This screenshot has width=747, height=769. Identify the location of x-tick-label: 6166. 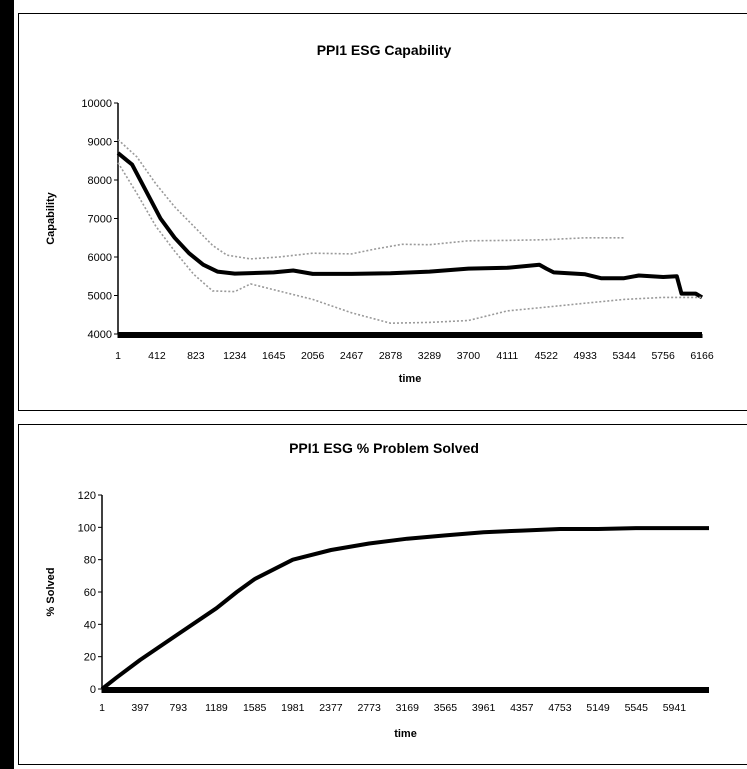
(702, 356).